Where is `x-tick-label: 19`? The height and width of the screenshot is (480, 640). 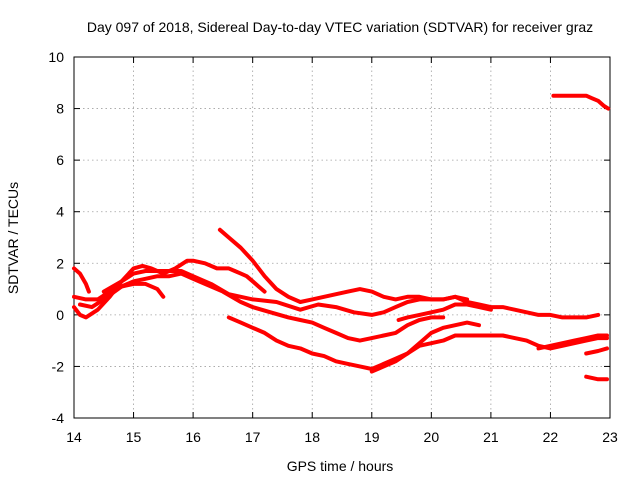 x-tick-label: 19 is located at coordinates (372, 437).